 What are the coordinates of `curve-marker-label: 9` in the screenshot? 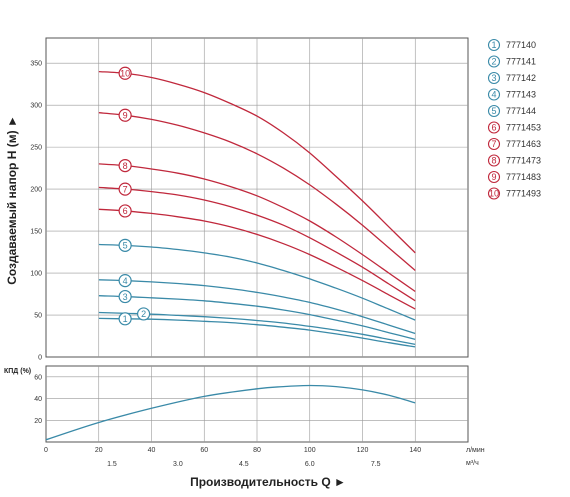 It's located at (125, 115).